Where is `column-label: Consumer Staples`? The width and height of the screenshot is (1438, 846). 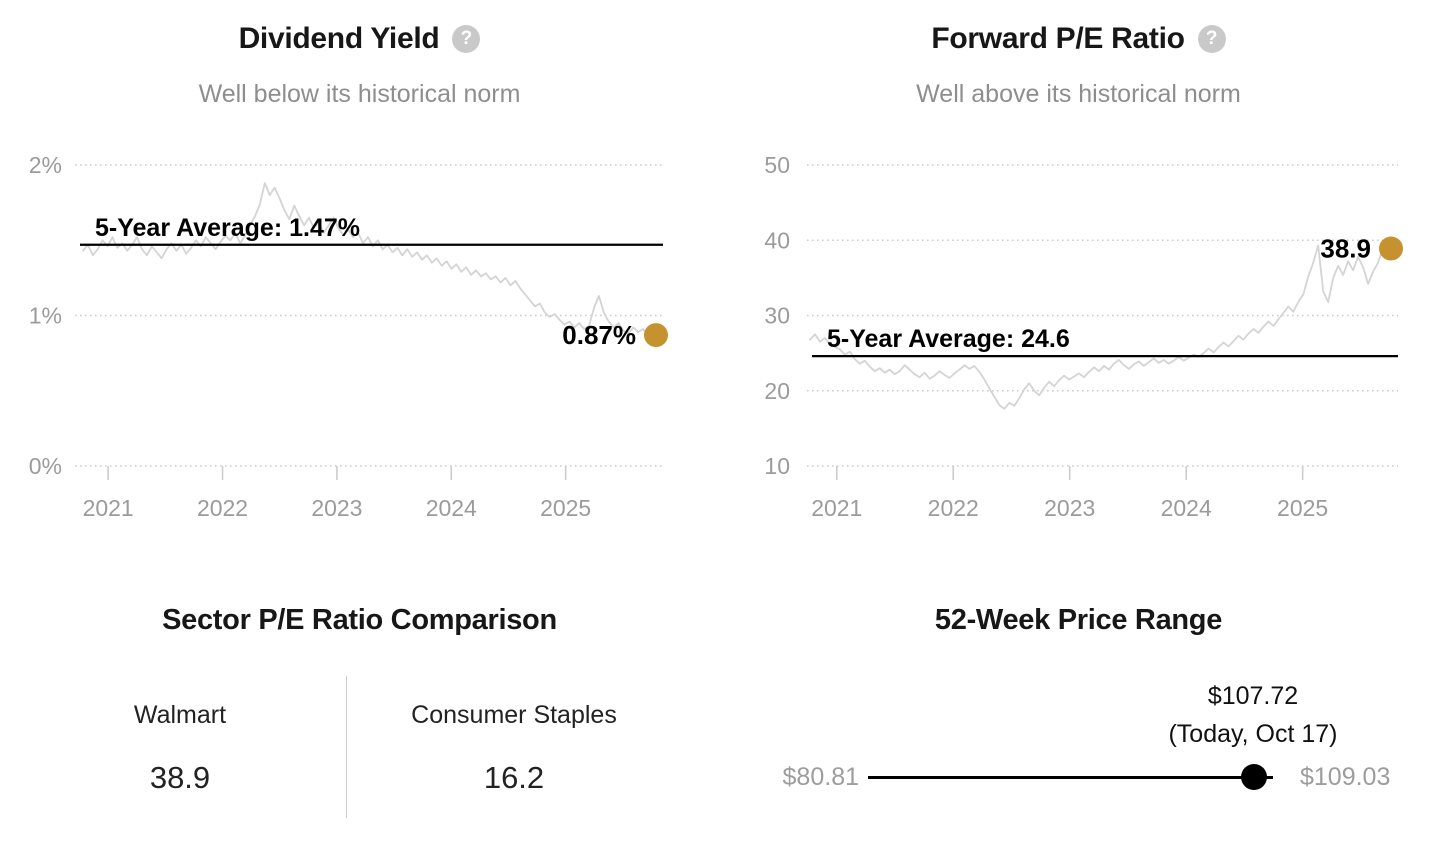 column-label: Consumer Staples is located at coordinates (514, 715).